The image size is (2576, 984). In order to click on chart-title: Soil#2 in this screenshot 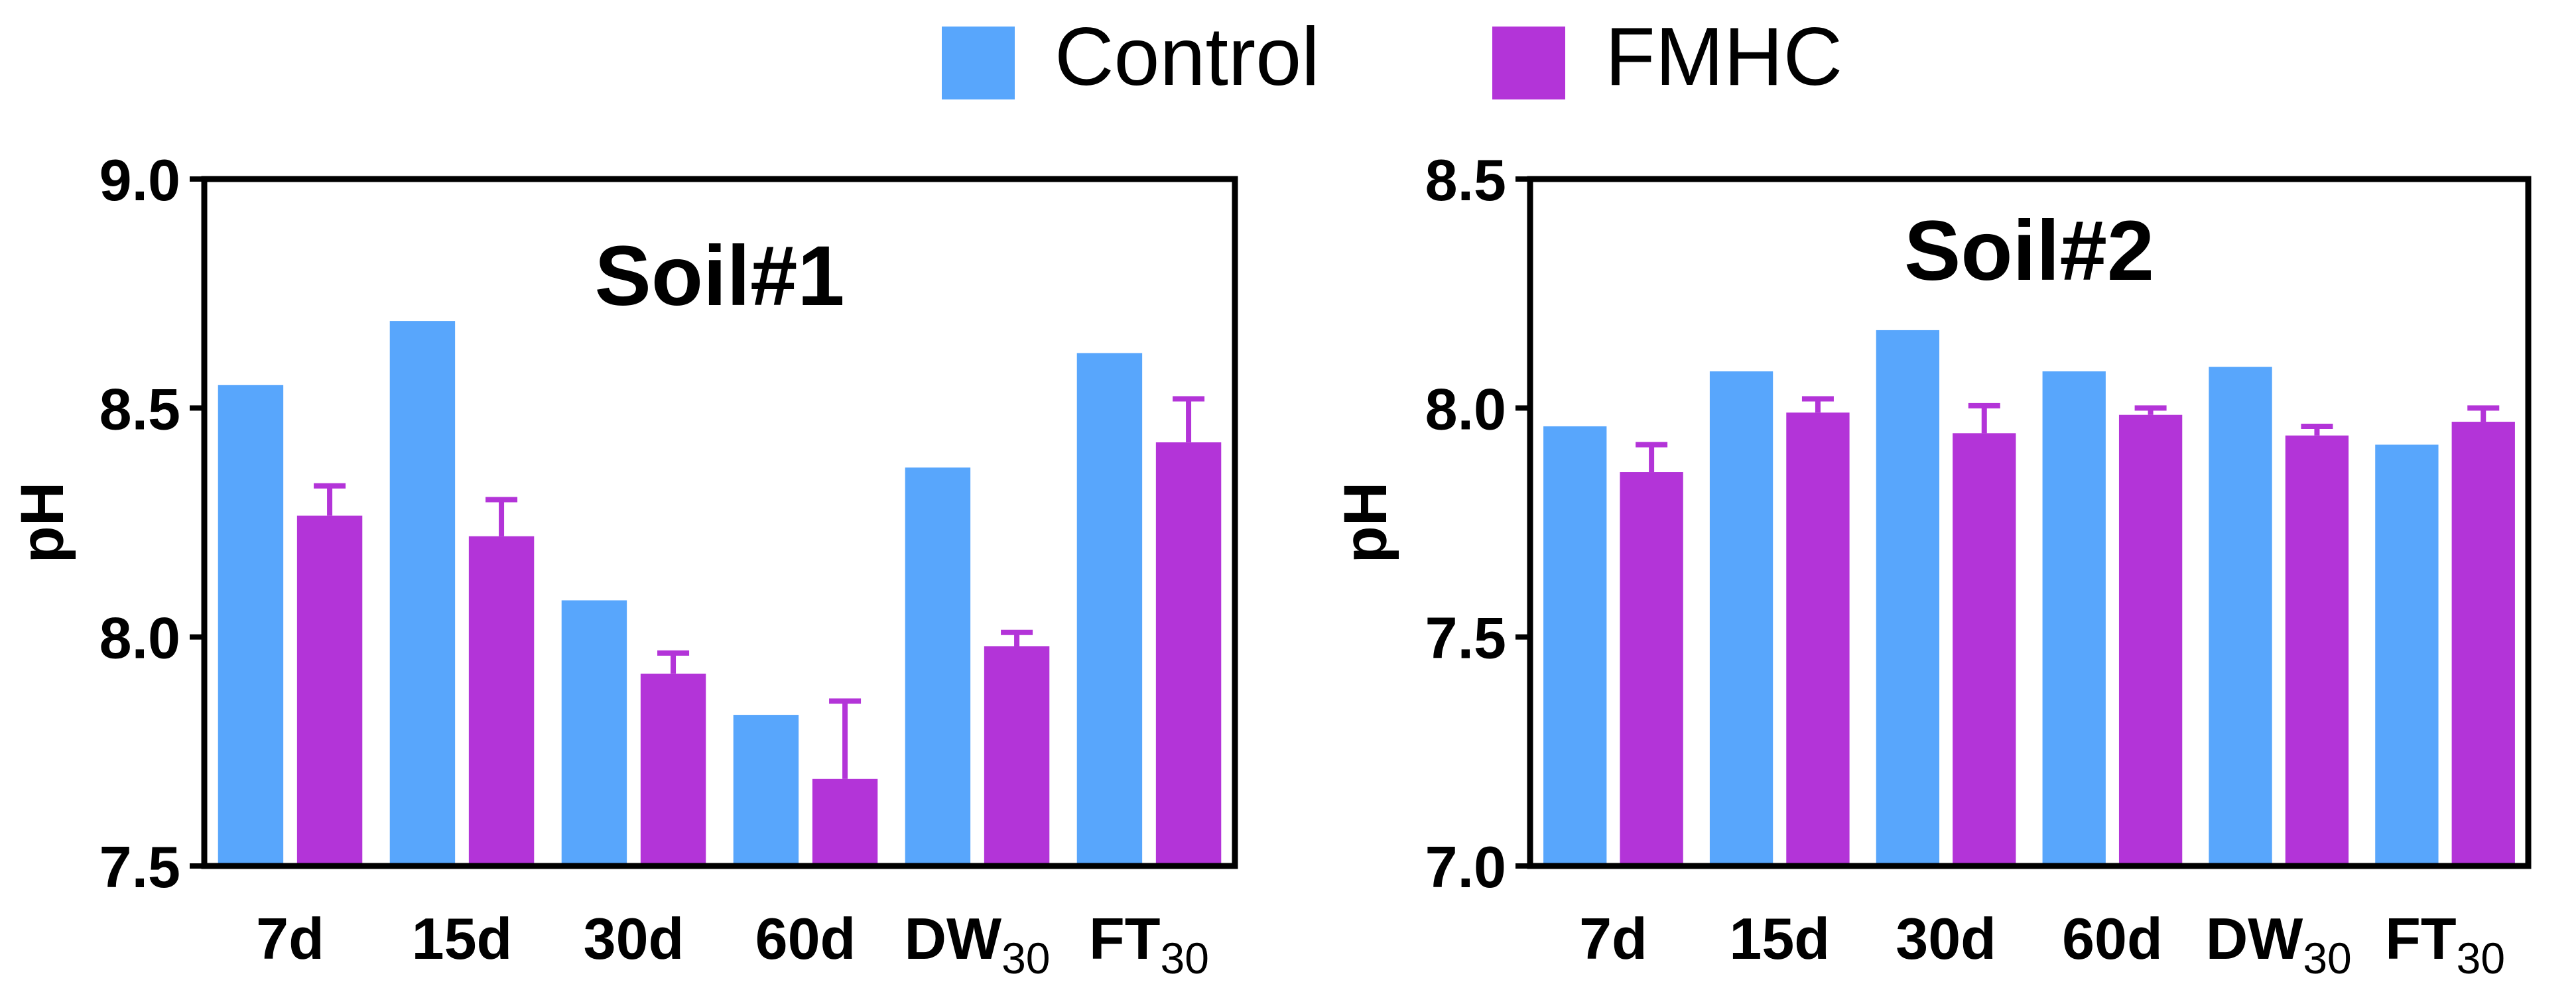, I will do `click(2029, 251)`.